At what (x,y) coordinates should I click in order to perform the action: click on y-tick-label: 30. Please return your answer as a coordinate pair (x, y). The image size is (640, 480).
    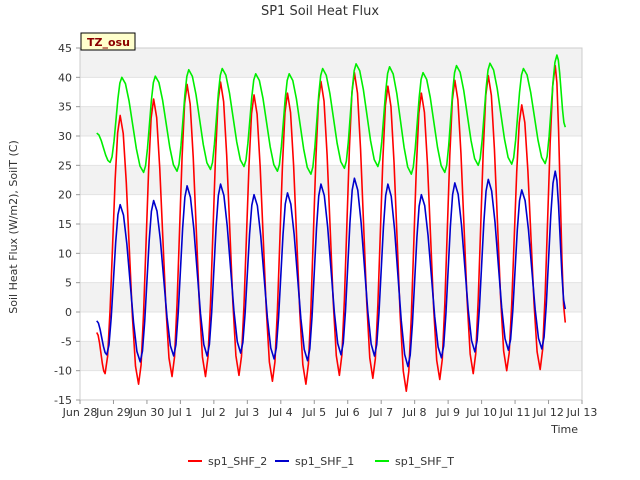
    Looking at the image, I should click on (65, 136).